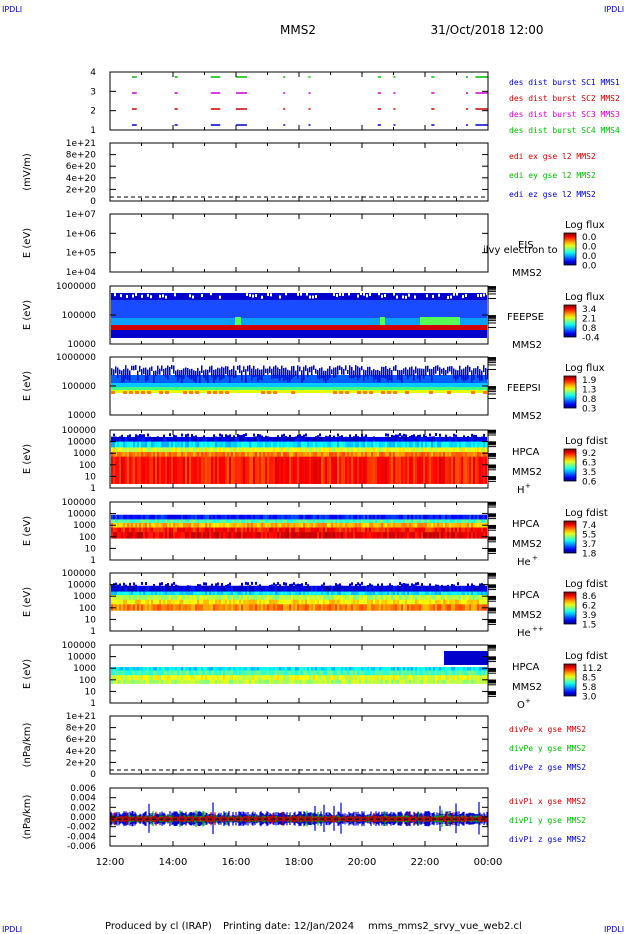  Describe the element at coordinates (298, 30) in the screenshot. I see `spacecraft-title: MMS2` at that location.